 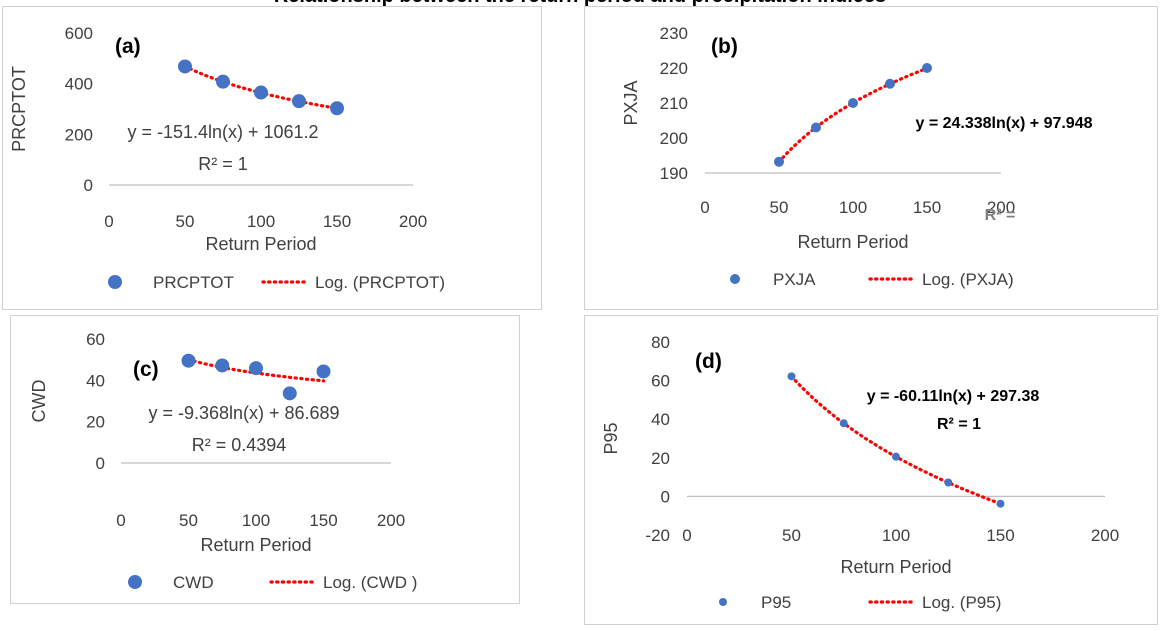 I want to click on legend-label: PRCPTOT, so click(x=193, y=282).